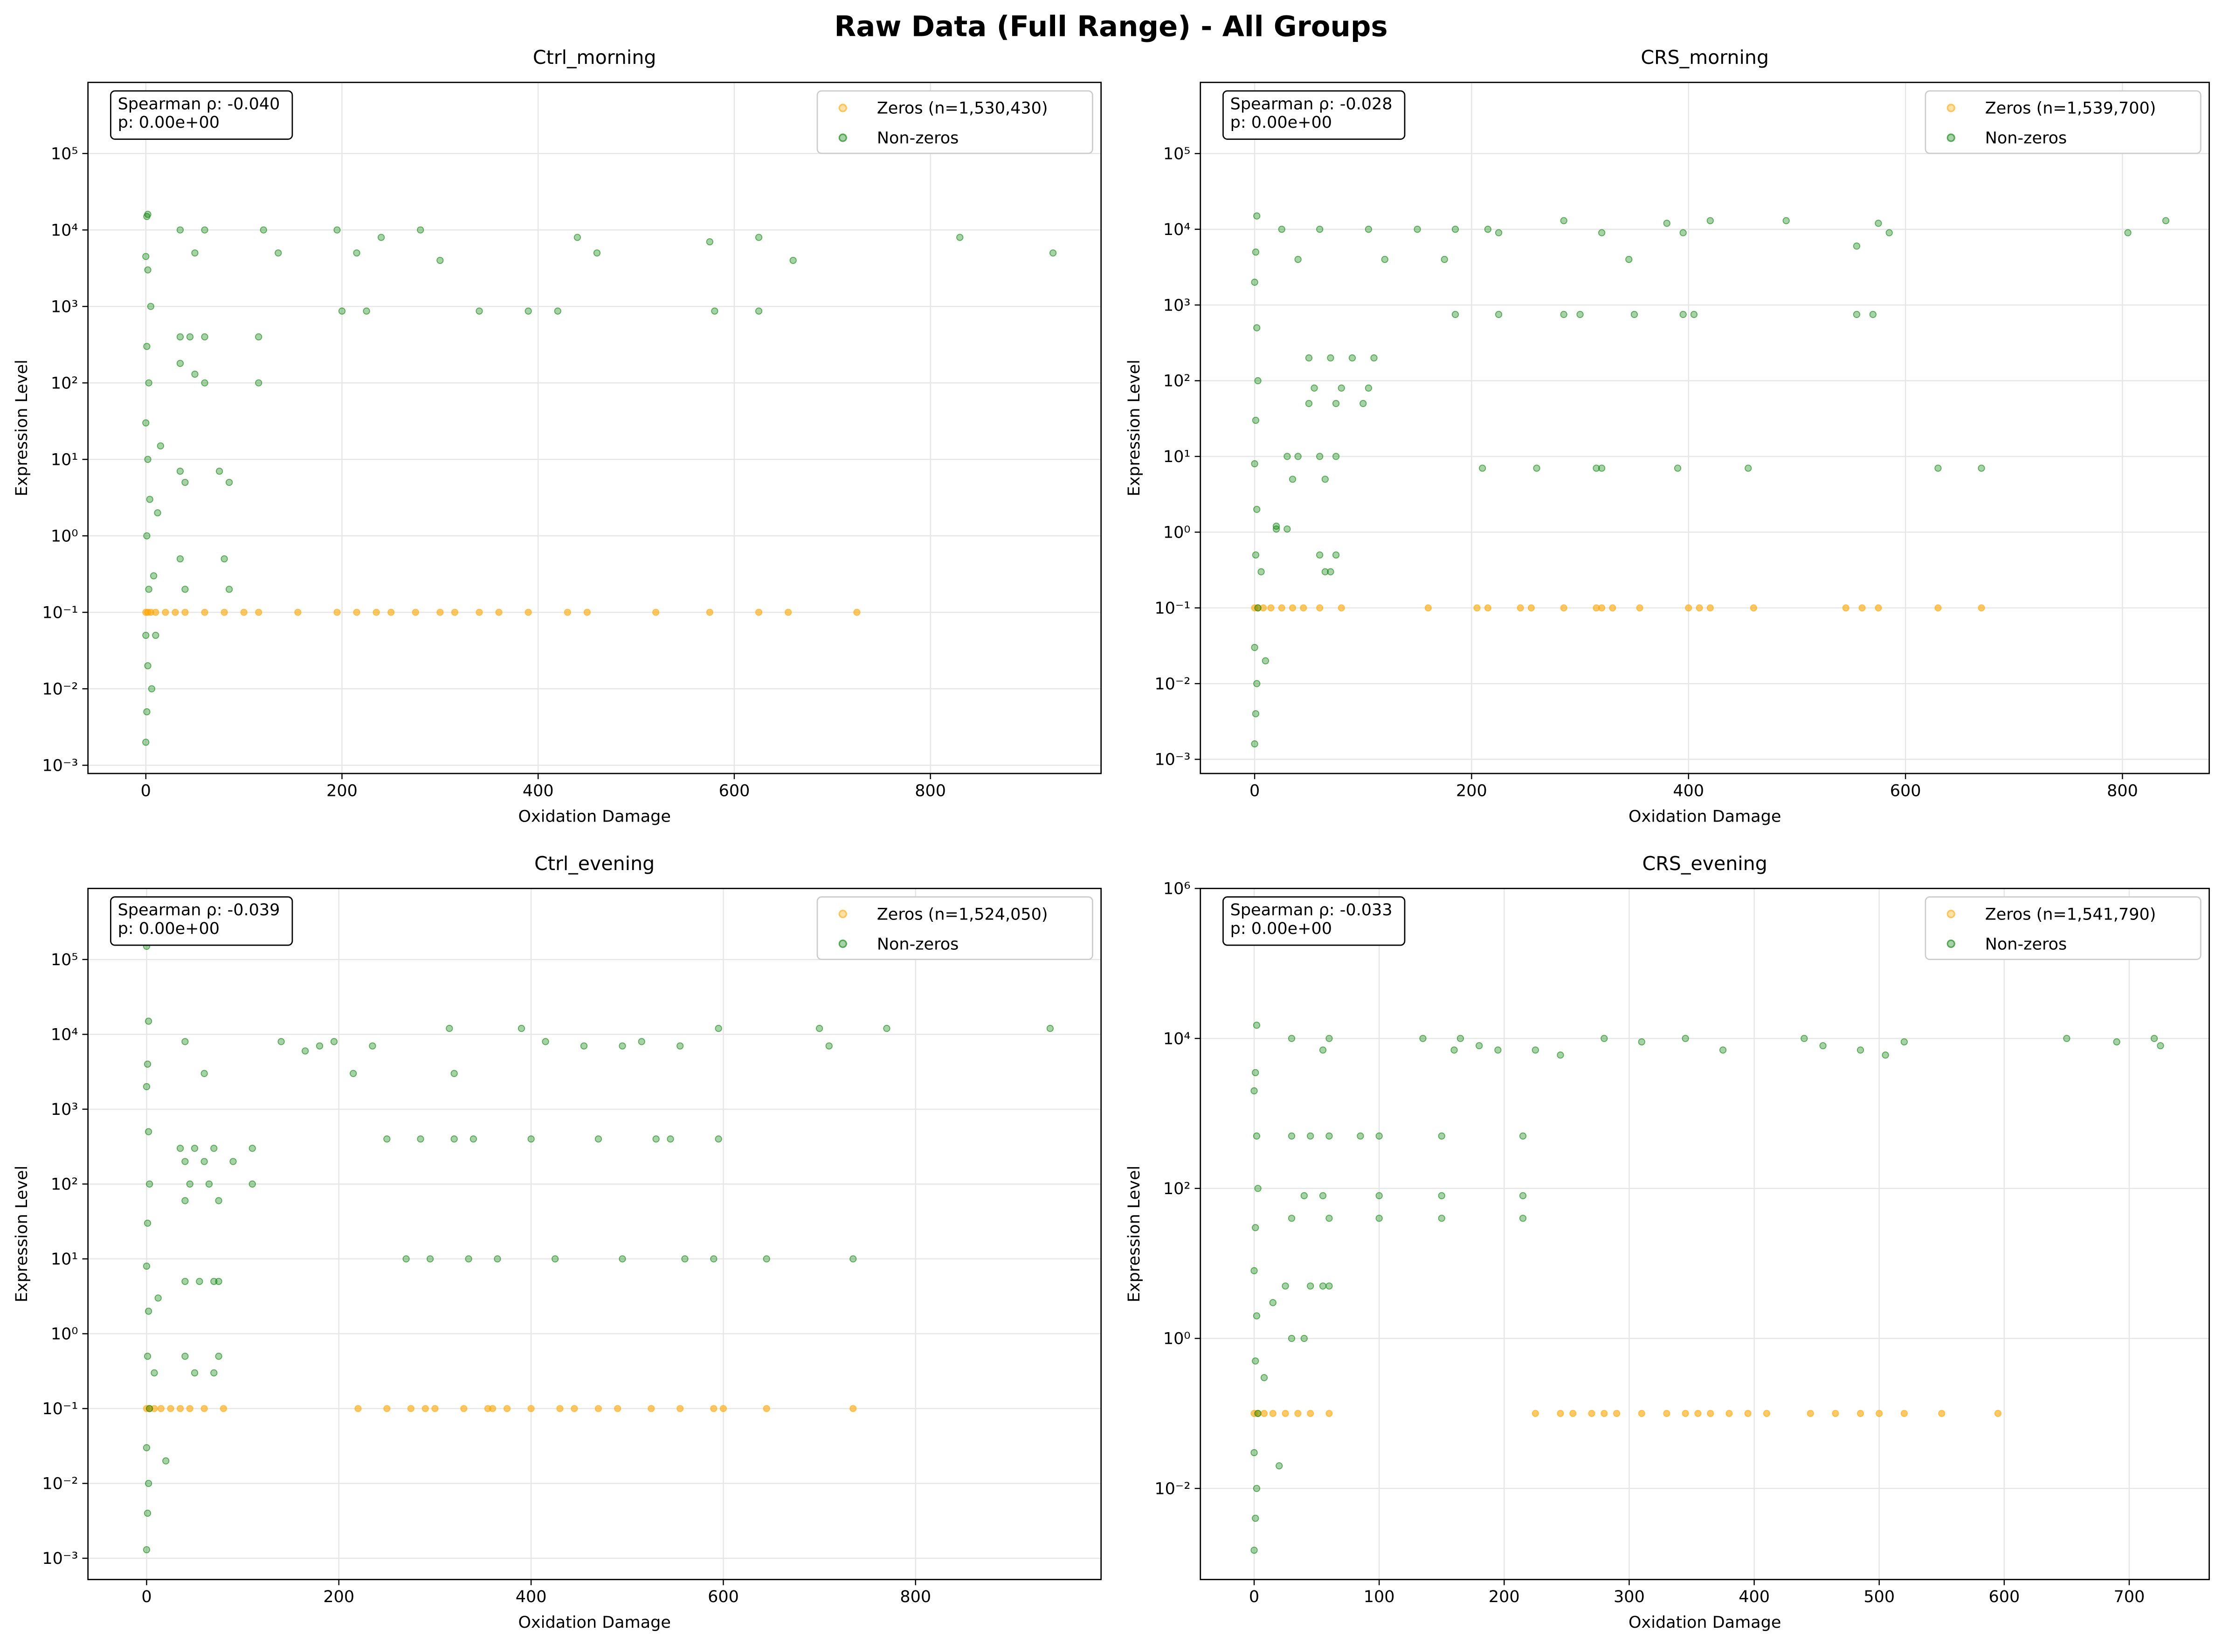 This screenshot has width=2222, height=1652. What do you see at coordinates (1177, 457) in the screenshot?
I see `y-tick-label: 10¹` at bounding box center [1177, 457].